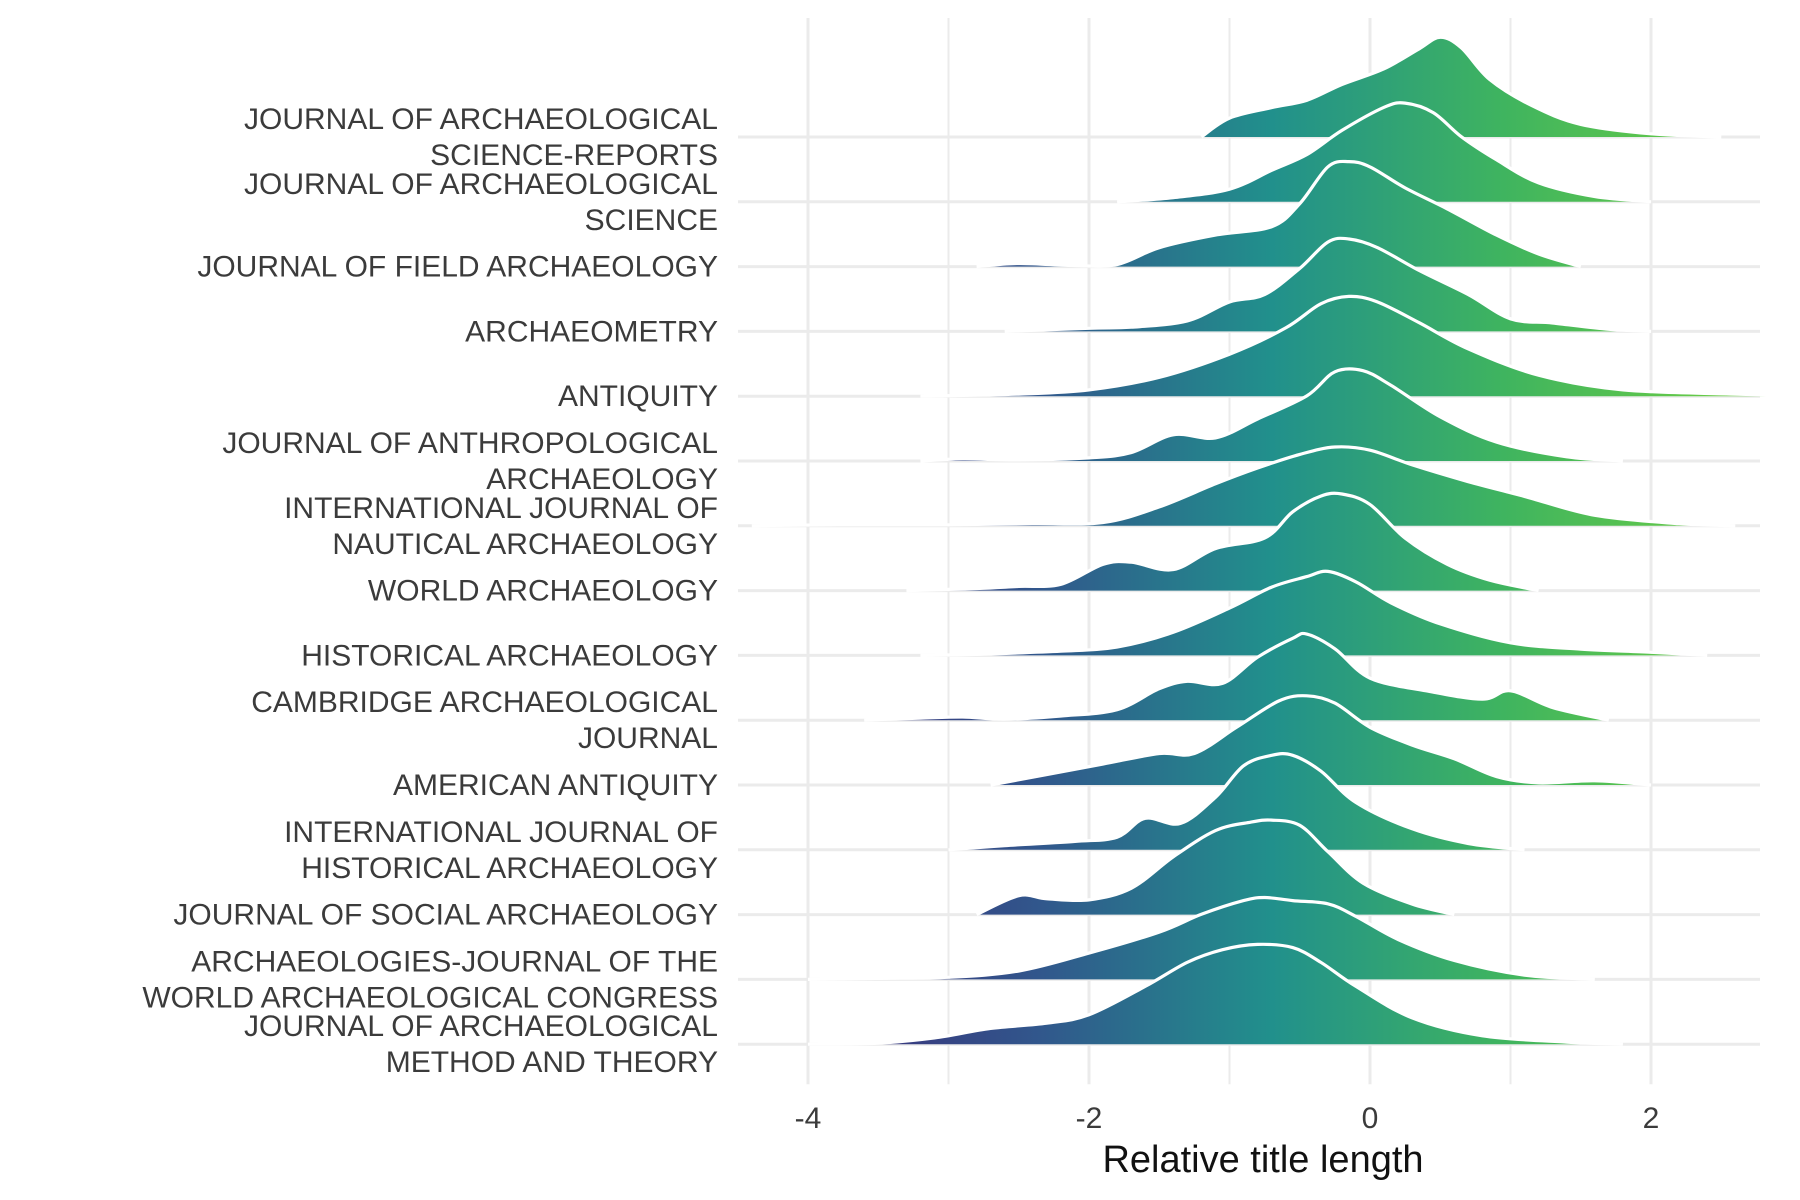 The width and height of the screenshot is (1800, 1200). Describe the element at coordinates (638, 396) in the screenshot. I see `y-axis-label: ANTIQUITY` at that location.